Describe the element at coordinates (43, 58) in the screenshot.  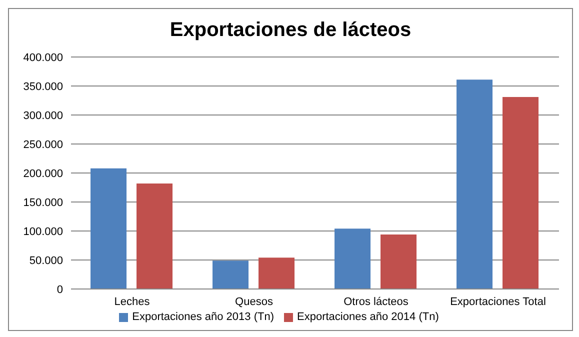
I see `y-tick-label: 400.000` at that location.